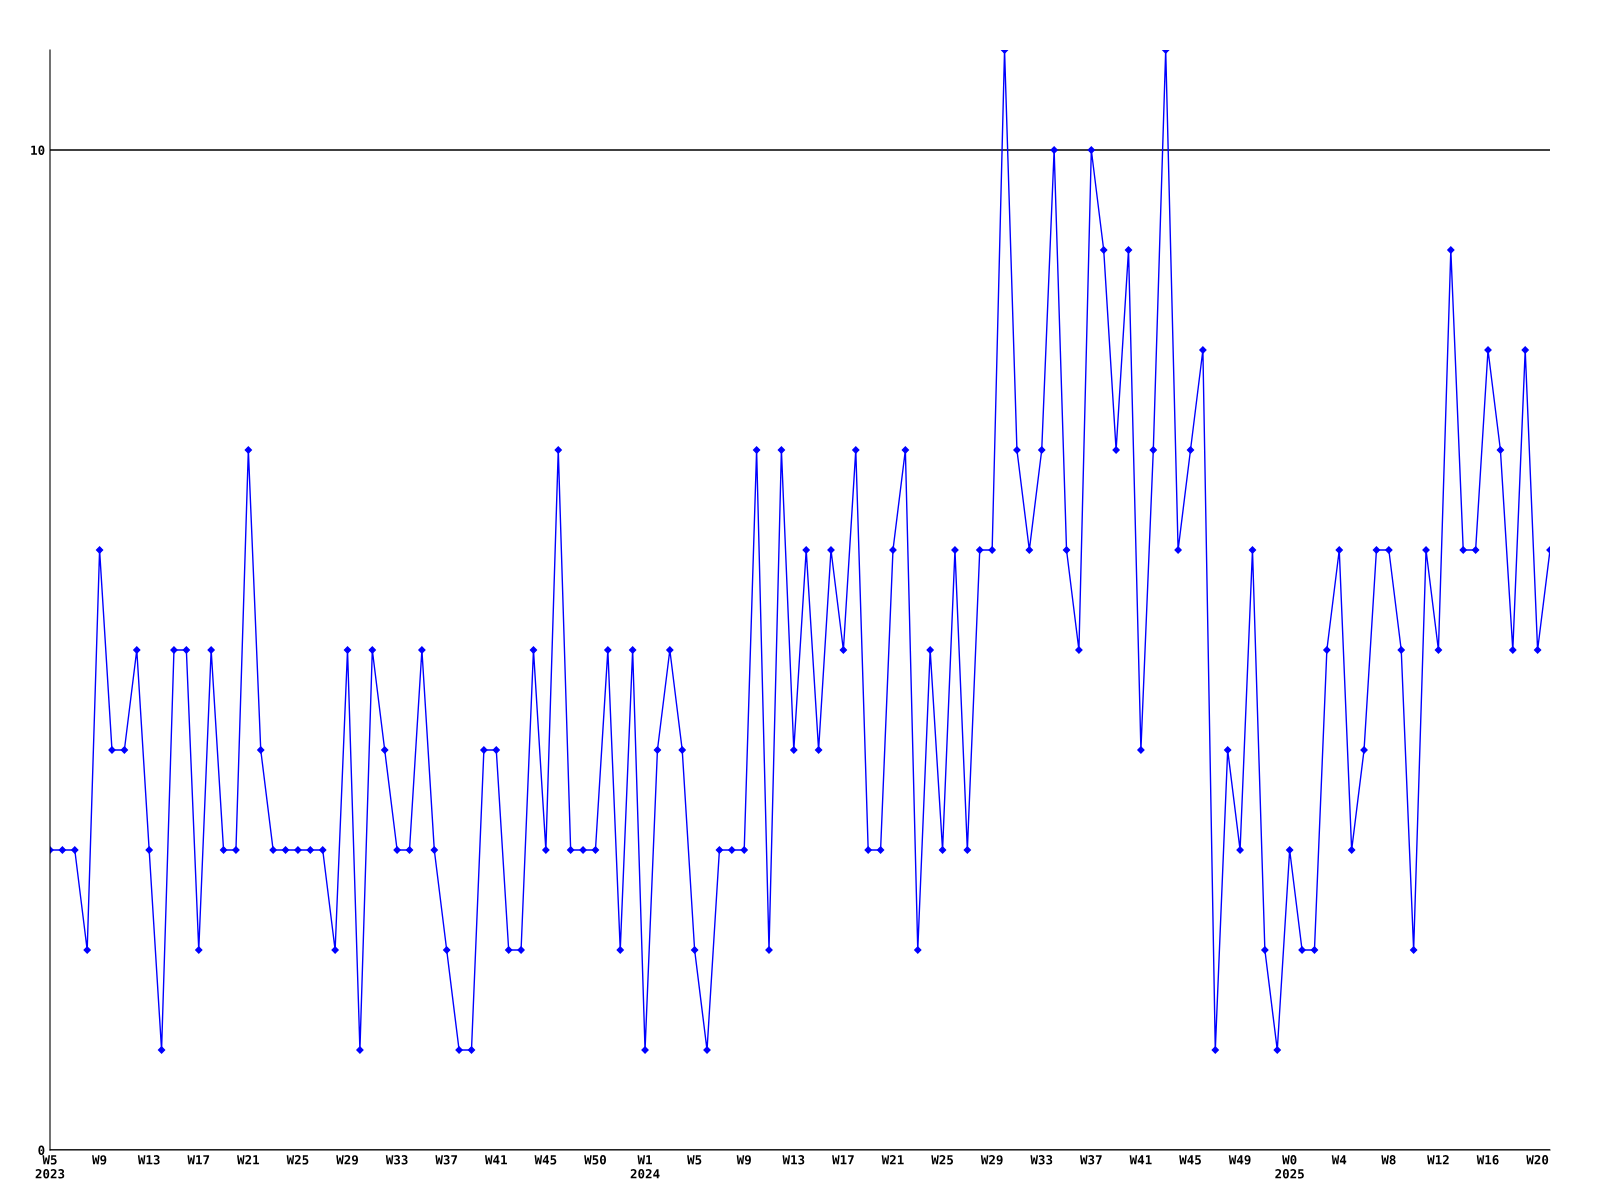  I want to click on x-tick-label: W4, so click(1339, 1160).